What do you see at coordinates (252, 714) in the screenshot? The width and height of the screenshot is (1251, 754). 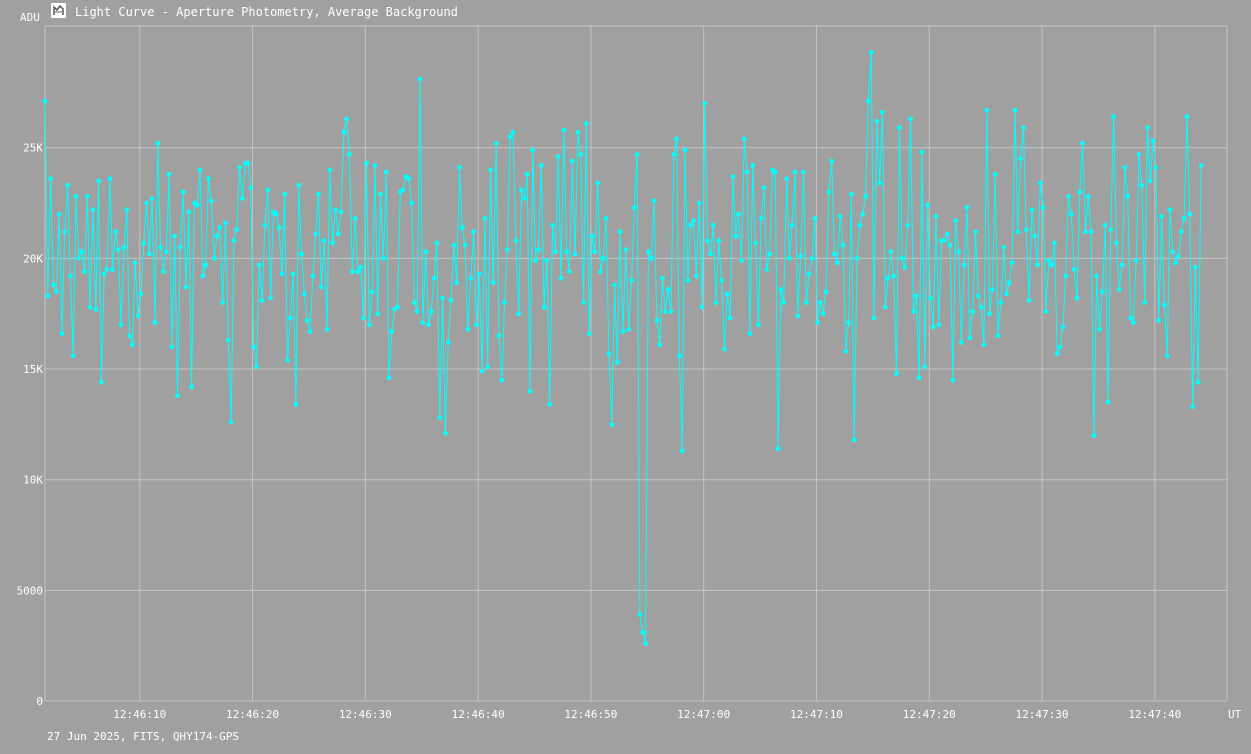 I see `x-tick-label: 12:46:20` at bounding box center [252, 714].